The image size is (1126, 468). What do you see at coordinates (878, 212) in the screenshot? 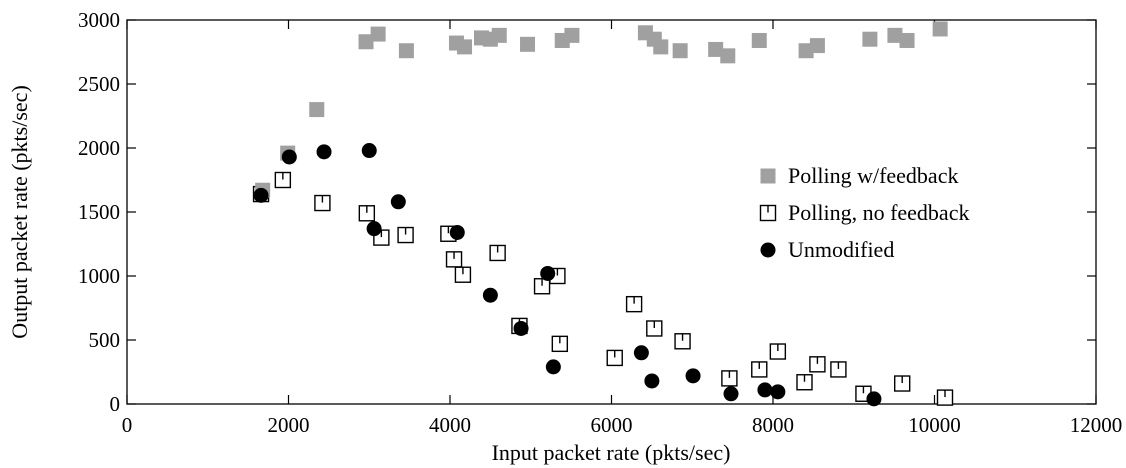
I see `legend-label: Polling, no feedback` at bounding box center [878, 212].